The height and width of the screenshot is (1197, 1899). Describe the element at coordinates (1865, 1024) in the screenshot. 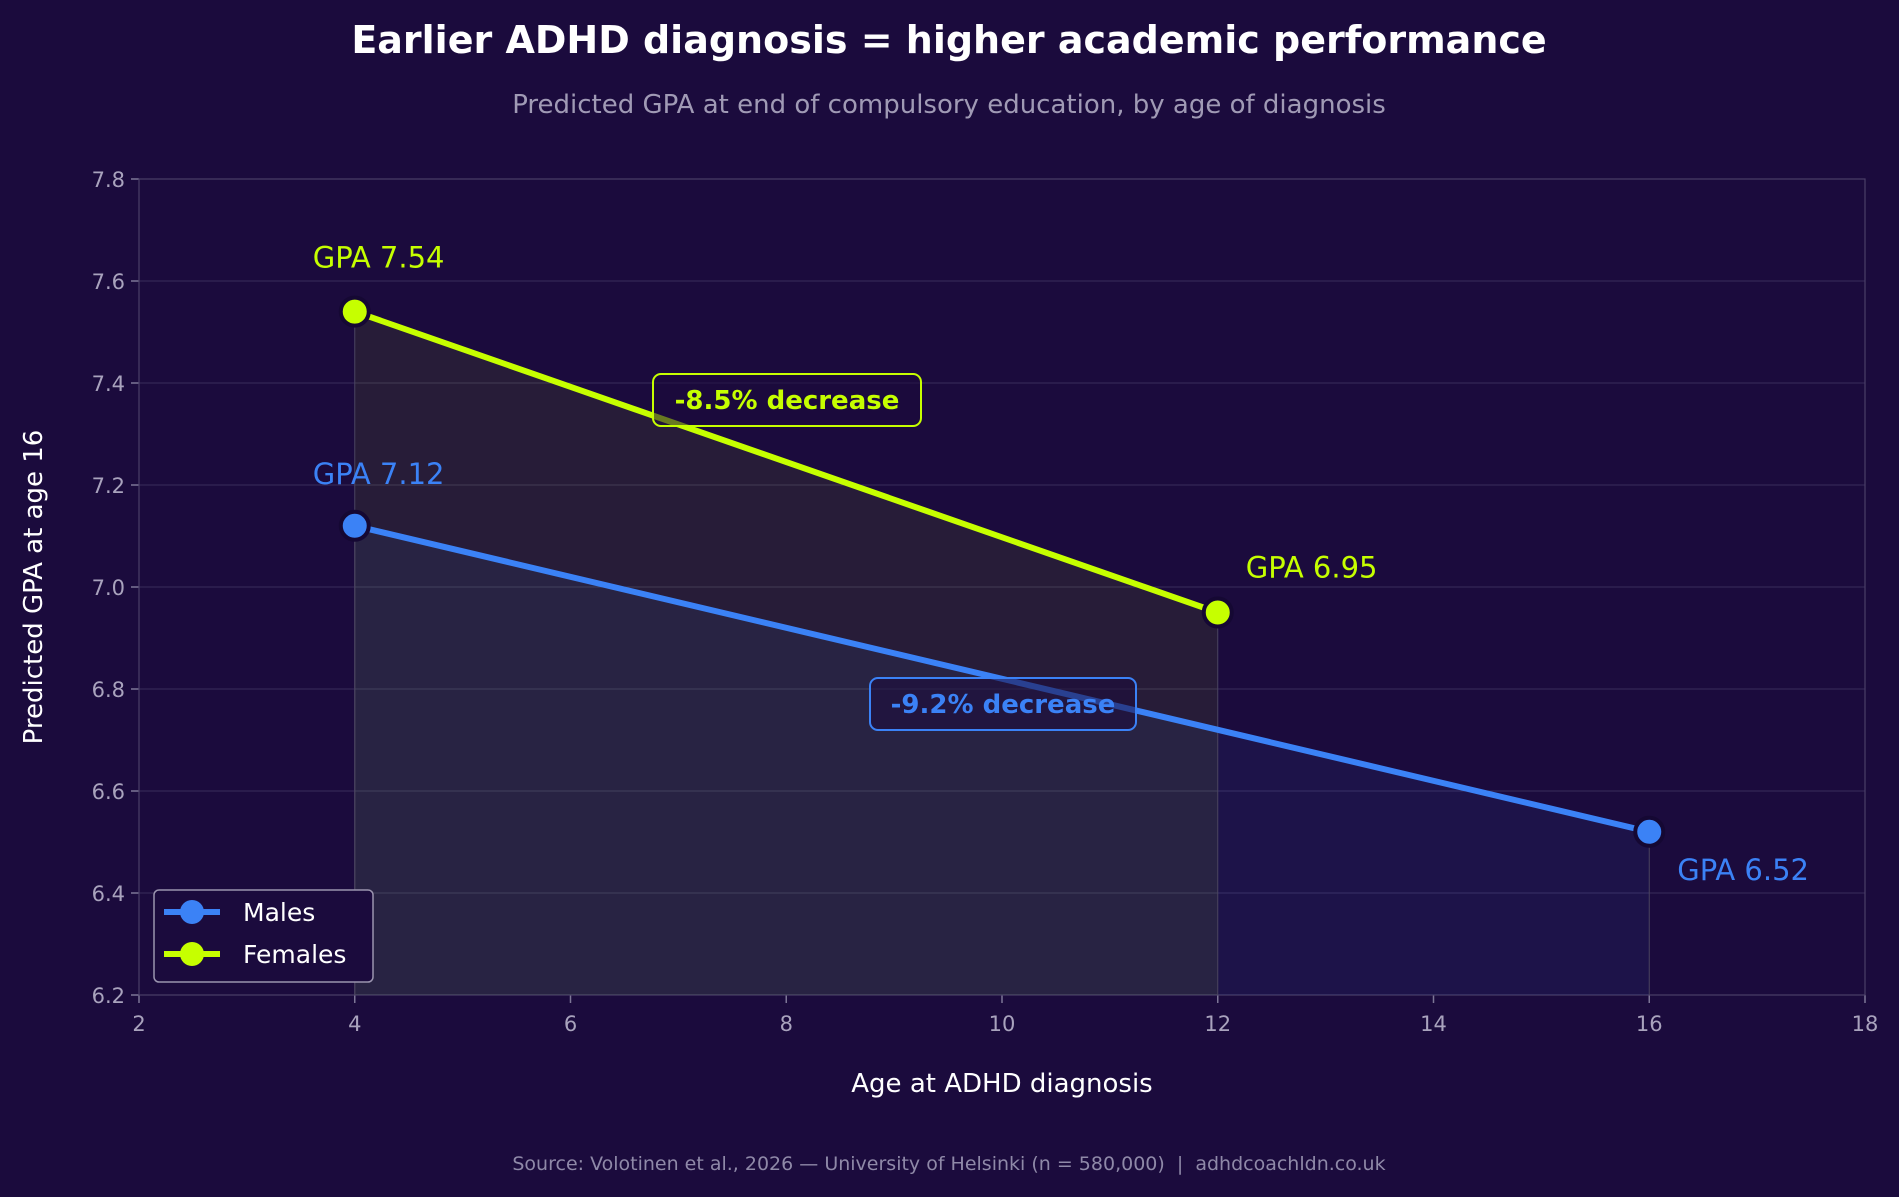

I see `x-tick-label: 18` at that location.